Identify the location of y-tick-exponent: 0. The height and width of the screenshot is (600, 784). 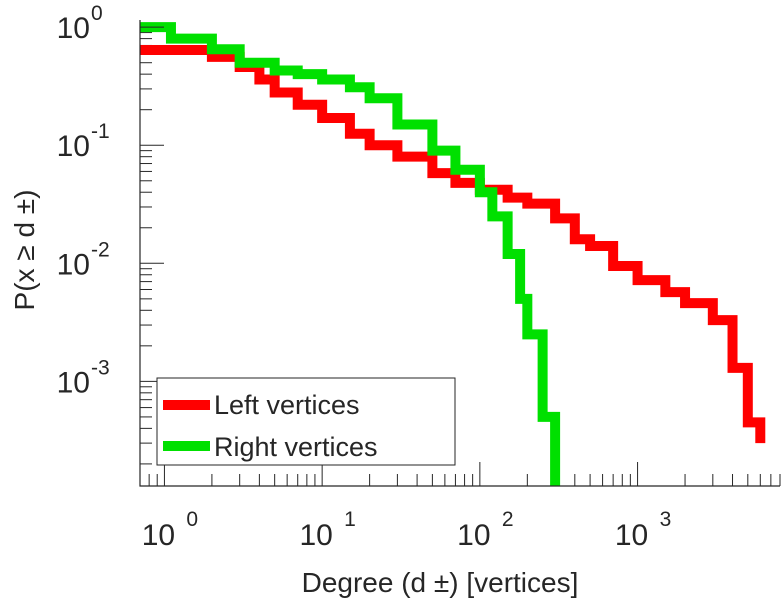
(97, 13).